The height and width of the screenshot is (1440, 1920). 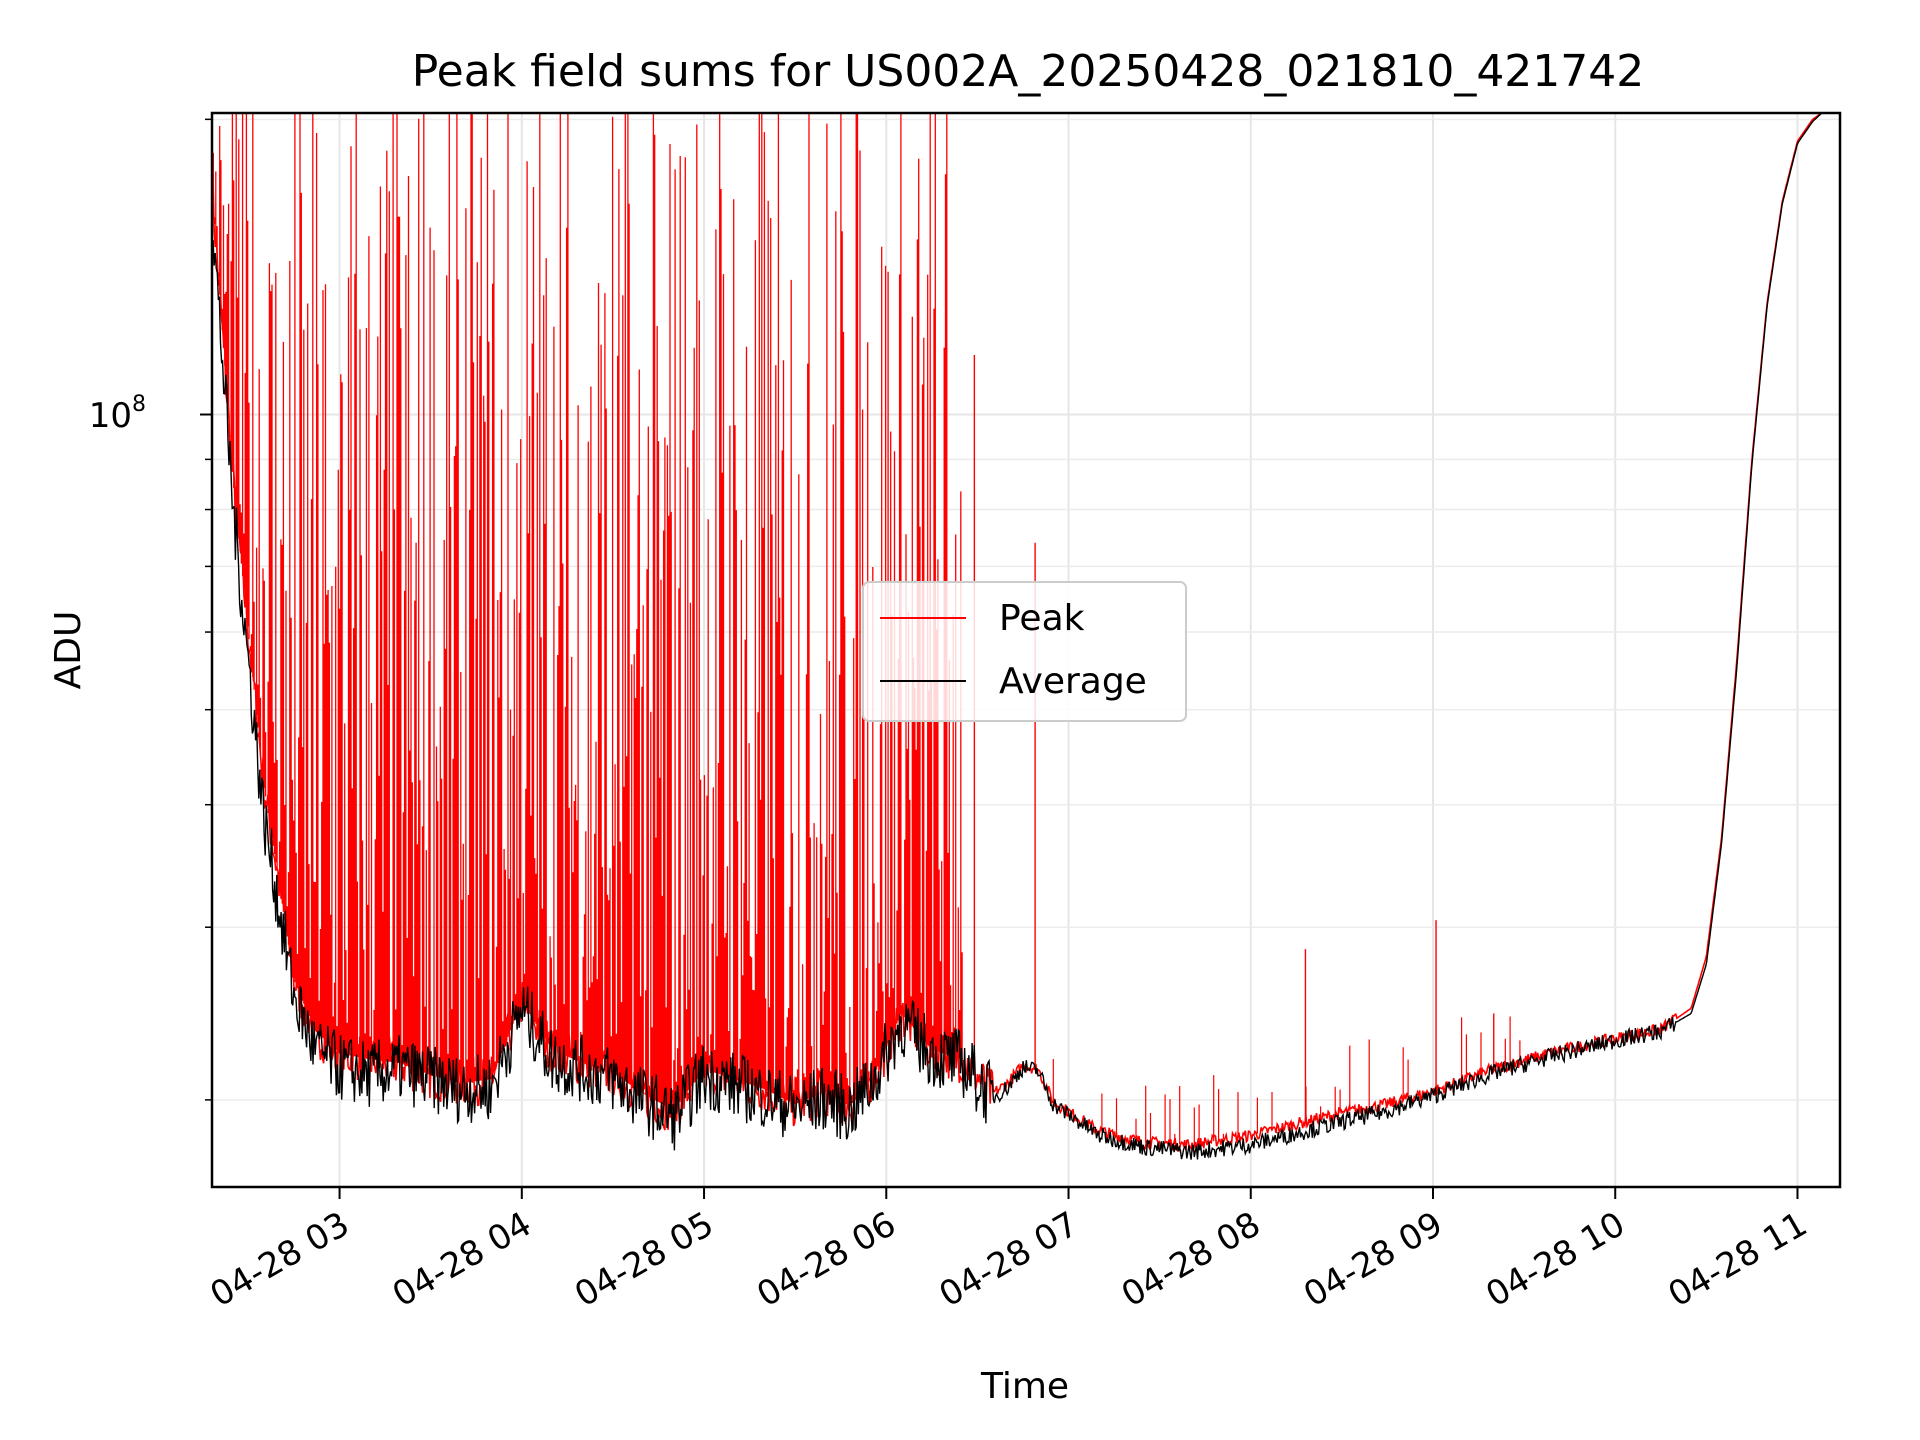 What do you see at coordinates (644, 1259) in the screenshot?
I see `x-tick-label: 04-28 05` at bounding box center [644, 1259].